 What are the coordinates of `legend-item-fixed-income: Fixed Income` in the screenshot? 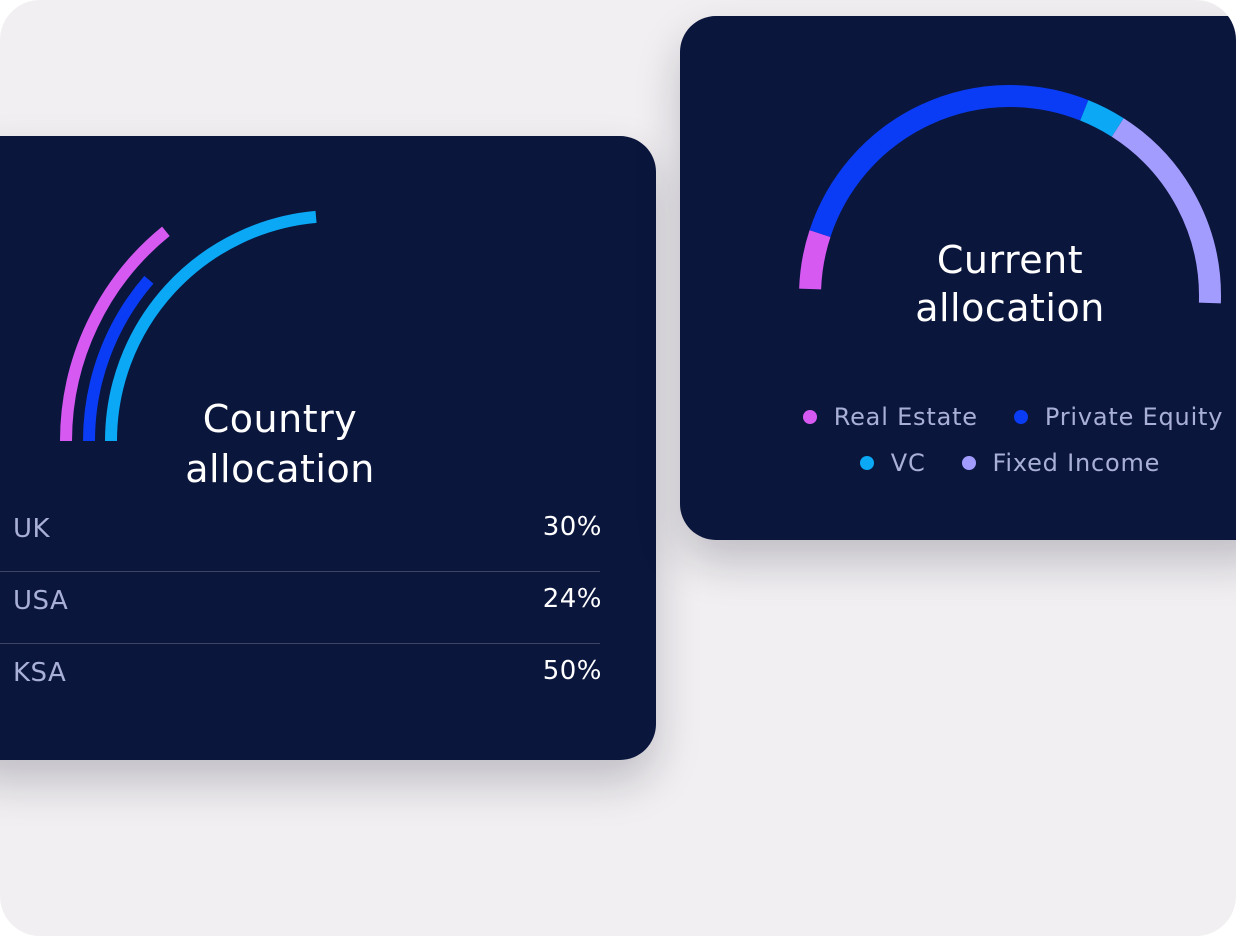 It's located at (1061, 463).